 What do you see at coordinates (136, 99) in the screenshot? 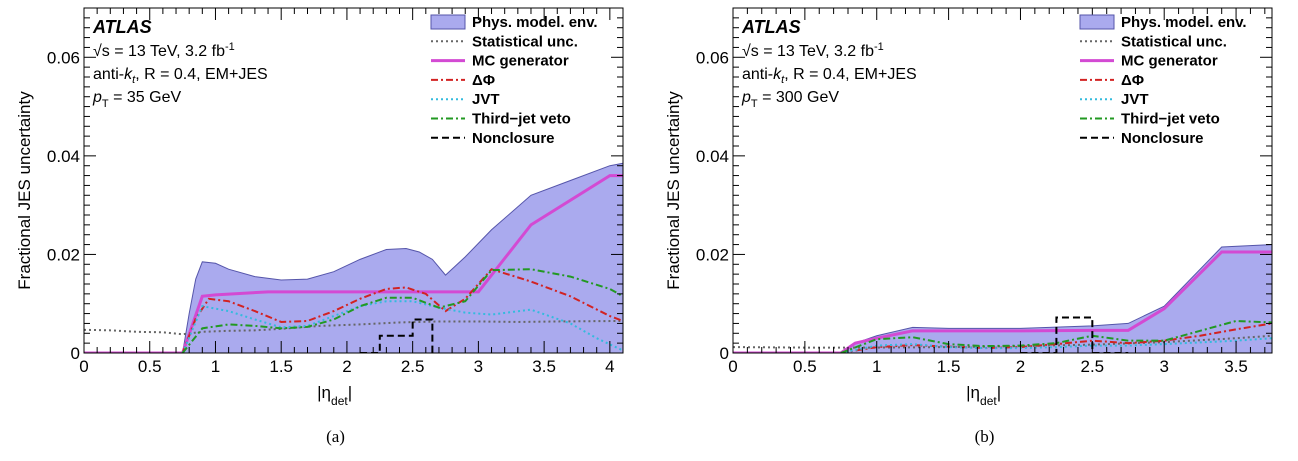
I see `pt-label: pT = 35 GeV` at bounding box center [136, 99].